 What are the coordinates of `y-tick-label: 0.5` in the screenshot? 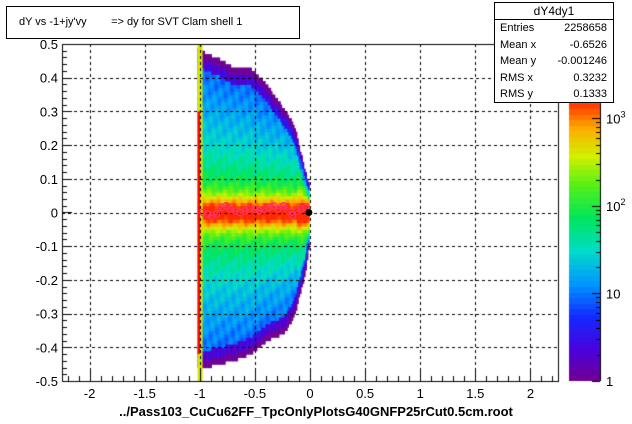 It's located at (49, 44).